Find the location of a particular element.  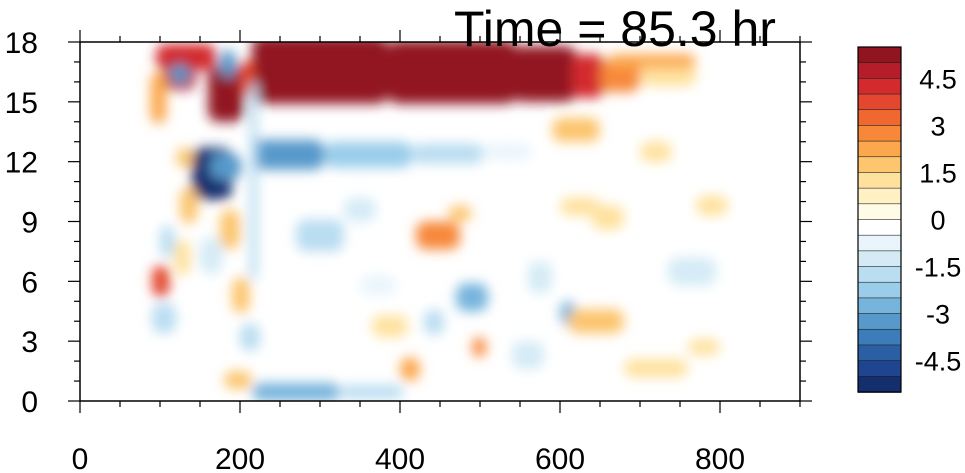

x-tick-label: 400 is located at coordinates (400, 458).